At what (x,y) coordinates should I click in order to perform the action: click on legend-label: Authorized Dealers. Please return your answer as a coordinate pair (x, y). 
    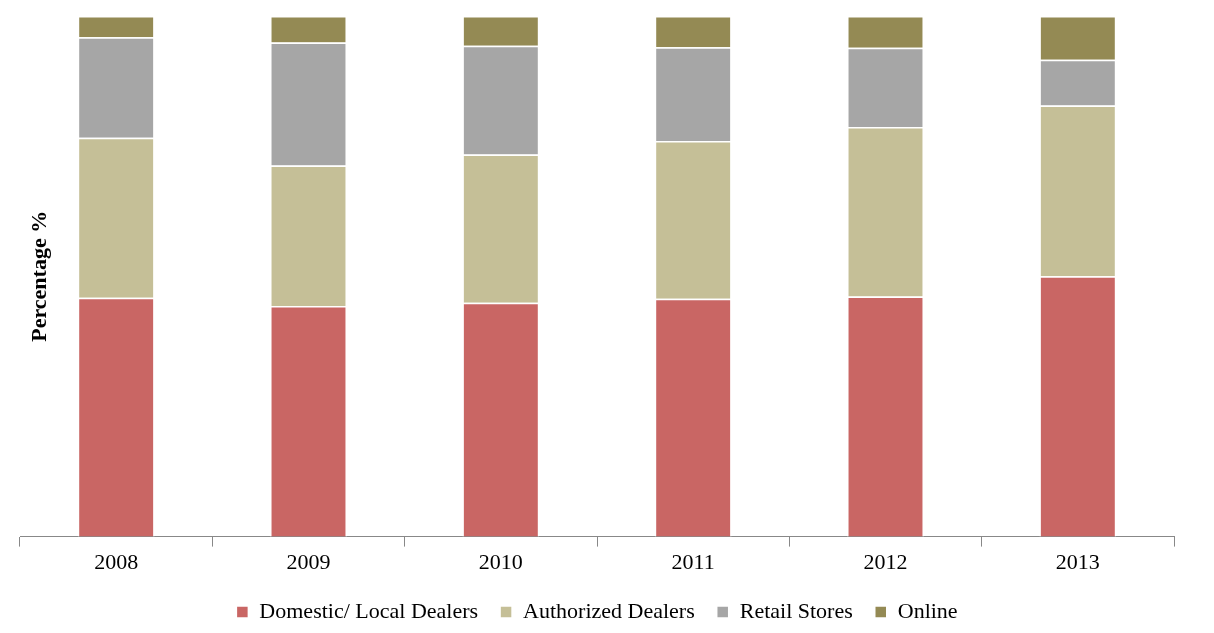
    Looking at the image, I should click on (609, 610).